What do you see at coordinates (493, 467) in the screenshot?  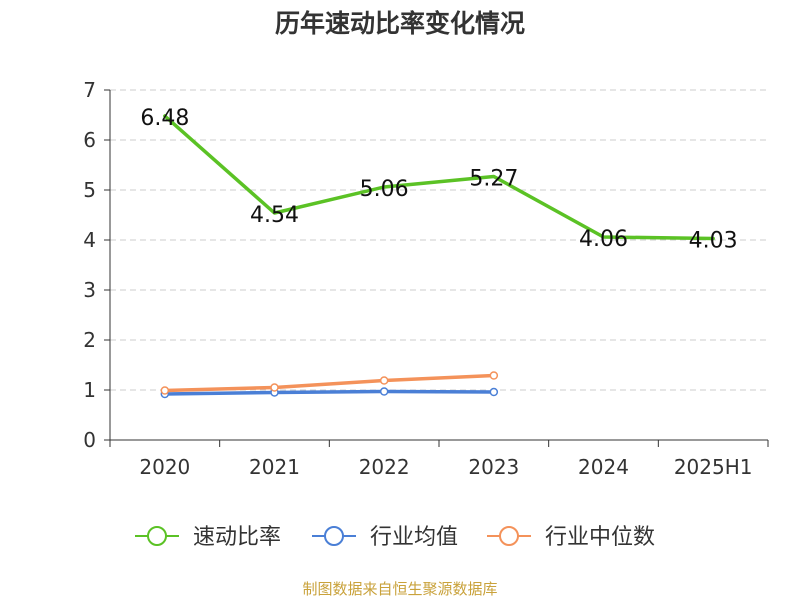 I see `x-tick-label: 2023` at bounding box center [493, 467].